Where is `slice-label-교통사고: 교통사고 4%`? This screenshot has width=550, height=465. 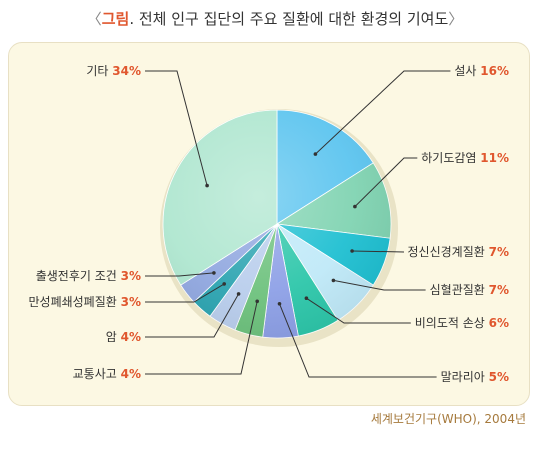 slice-label-교통사고: 교통사고 4% is located at coordinates (107, 374).